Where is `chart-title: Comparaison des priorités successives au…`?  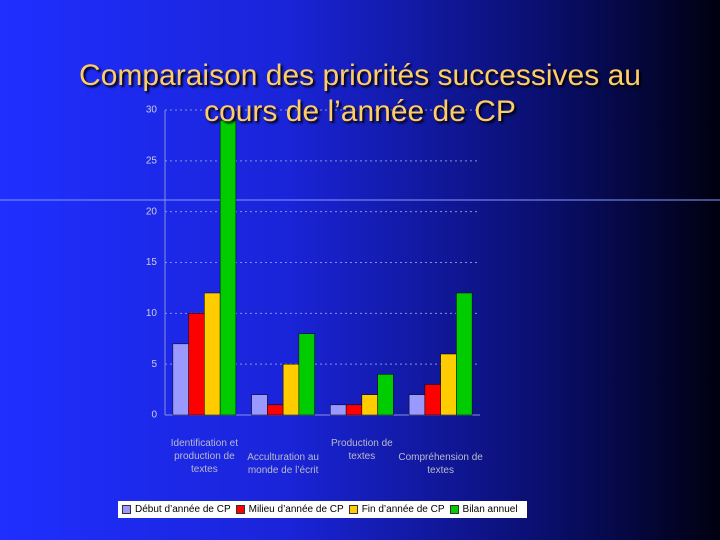
chart-title: Comparaison des priorités successives au… is located at coordinates (360, 94).